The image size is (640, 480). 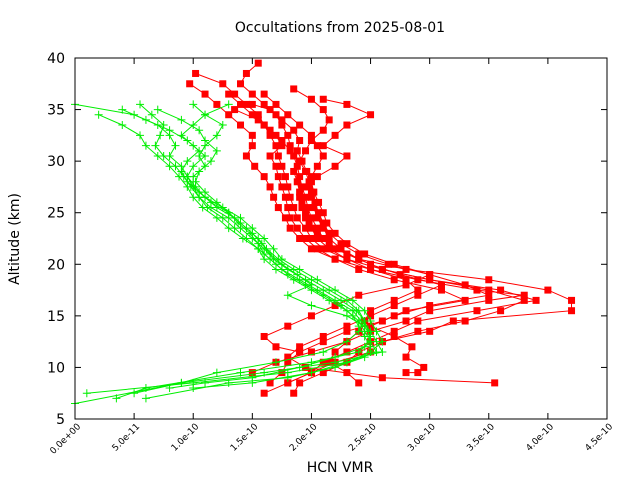 What do you see at coordinates (56, 368) in the screenshot?
I see `y-tick-label: 10` at bounding box center [56, 368].